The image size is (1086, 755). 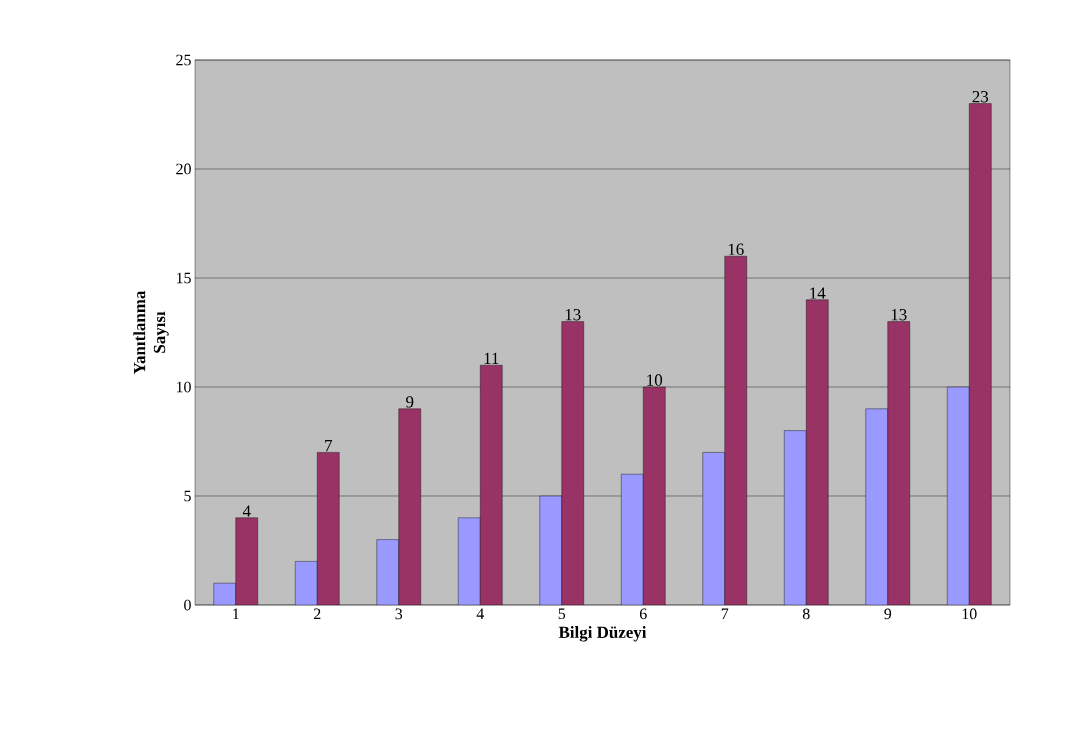 What do you see at coordinates (399, 614) in the screenshot?
I see `x-tick-label: 3` at bounding box center [399, 614].